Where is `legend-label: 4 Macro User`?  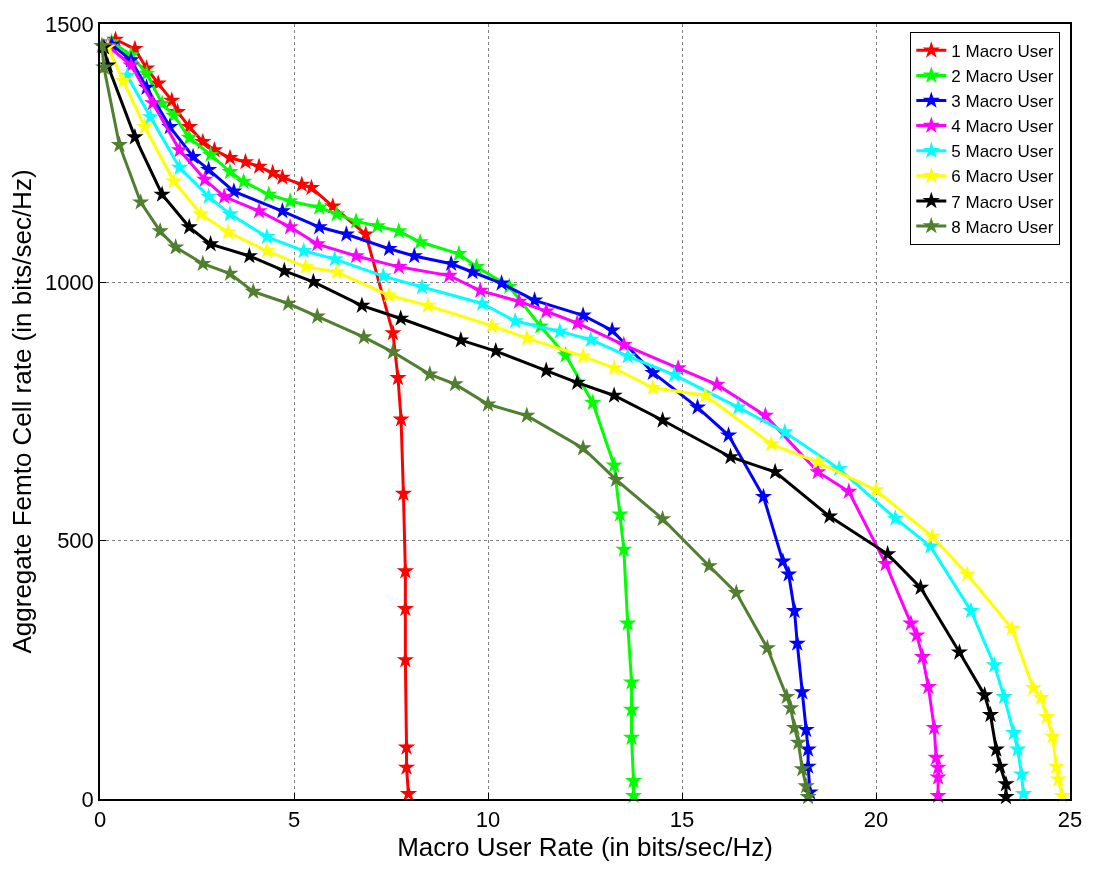 legend-label: 4 Macro User is located at coordinates (1002, 127).